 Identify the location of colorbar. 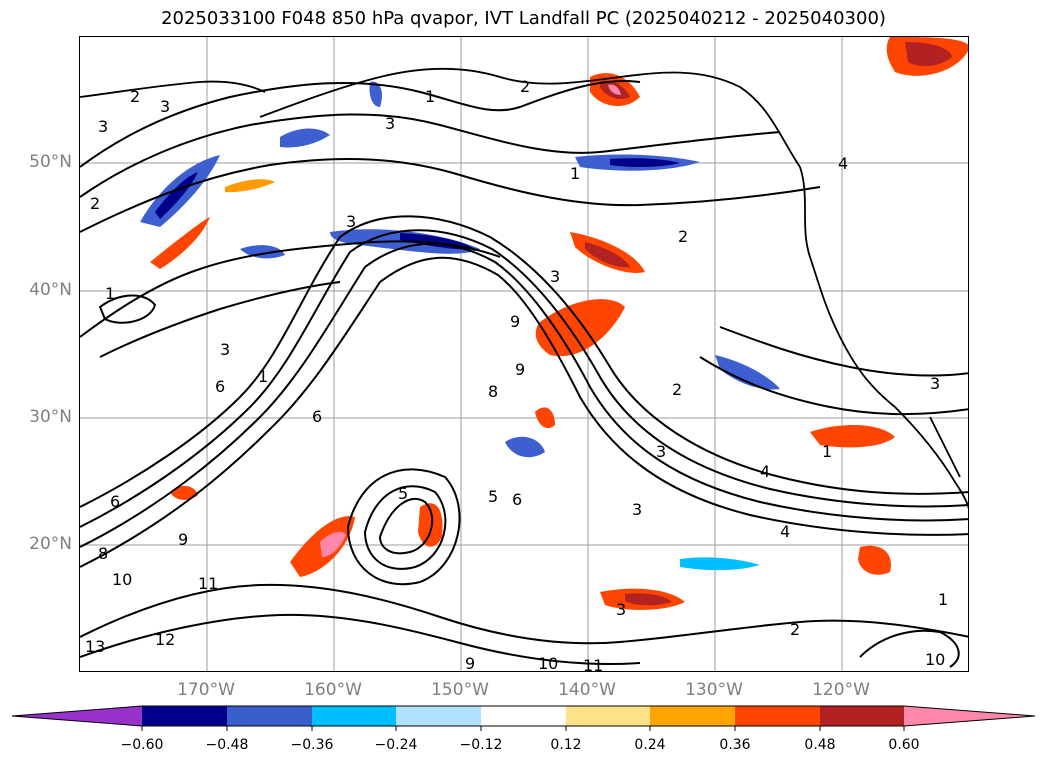
(523, 718).